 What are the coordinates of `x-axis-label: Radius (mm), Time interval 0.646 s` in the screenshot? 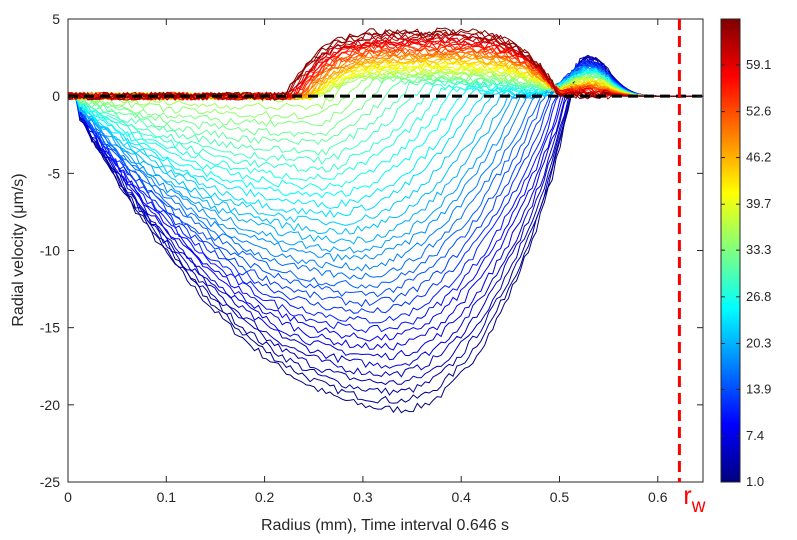 It's located at (385, 525).